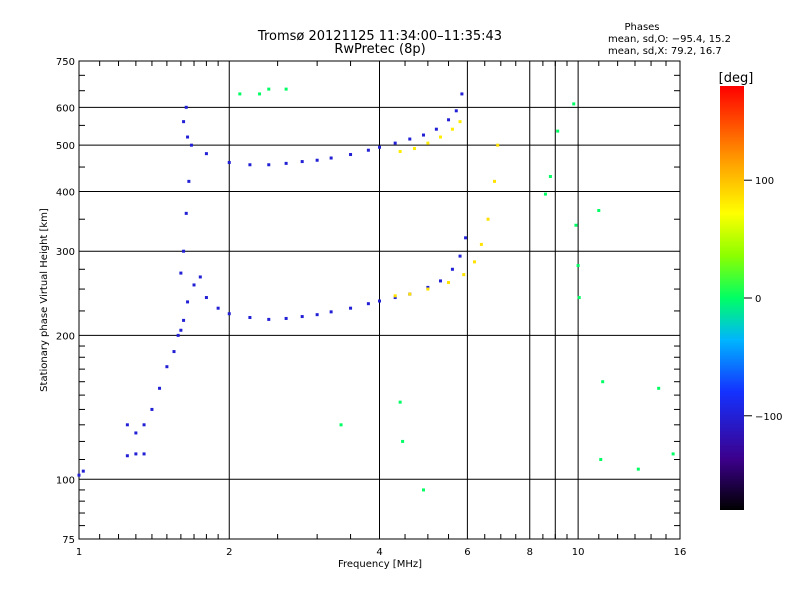  What do you see at coordinates (229, 552) in the screenshot?
I see `x-tick-label: 2` at bounding box center [229, 552].